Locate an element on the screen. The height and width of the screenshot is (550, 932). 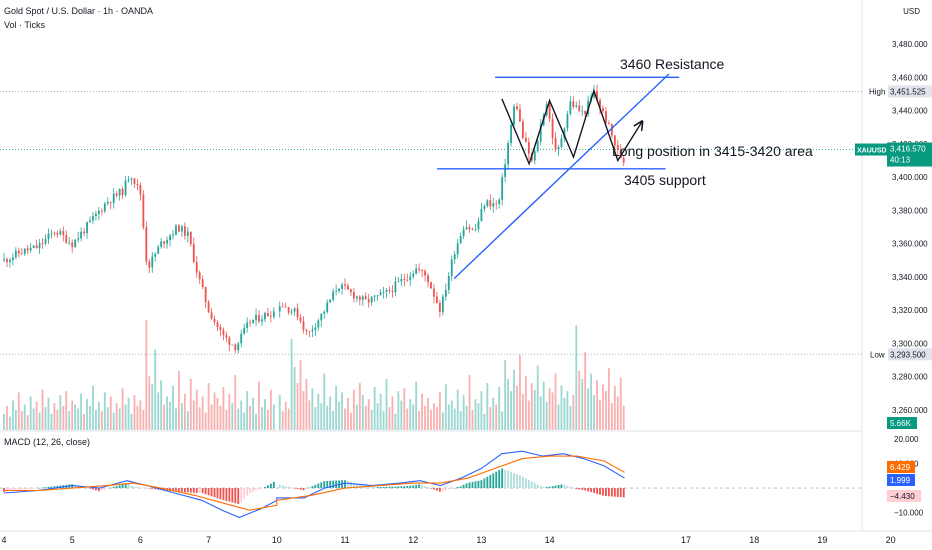
signal-line is located at coordinates (314, 483).